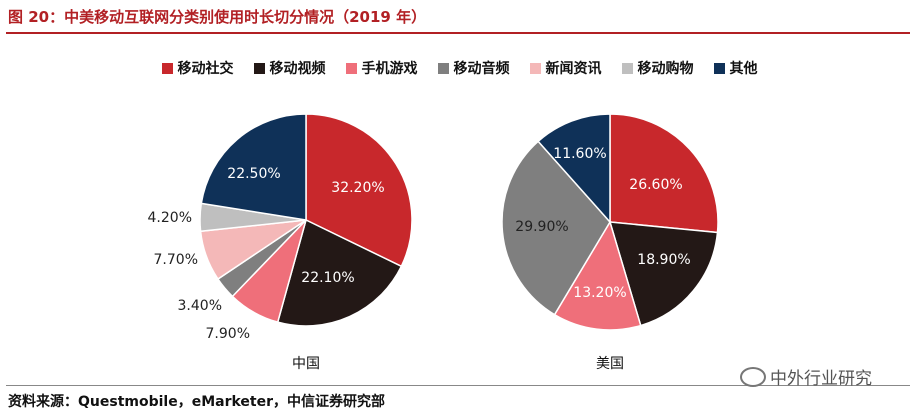  Describe the element at coordinates (573, 69) in the screenshot. I see `legend-label: 新闻资讯` at that location.